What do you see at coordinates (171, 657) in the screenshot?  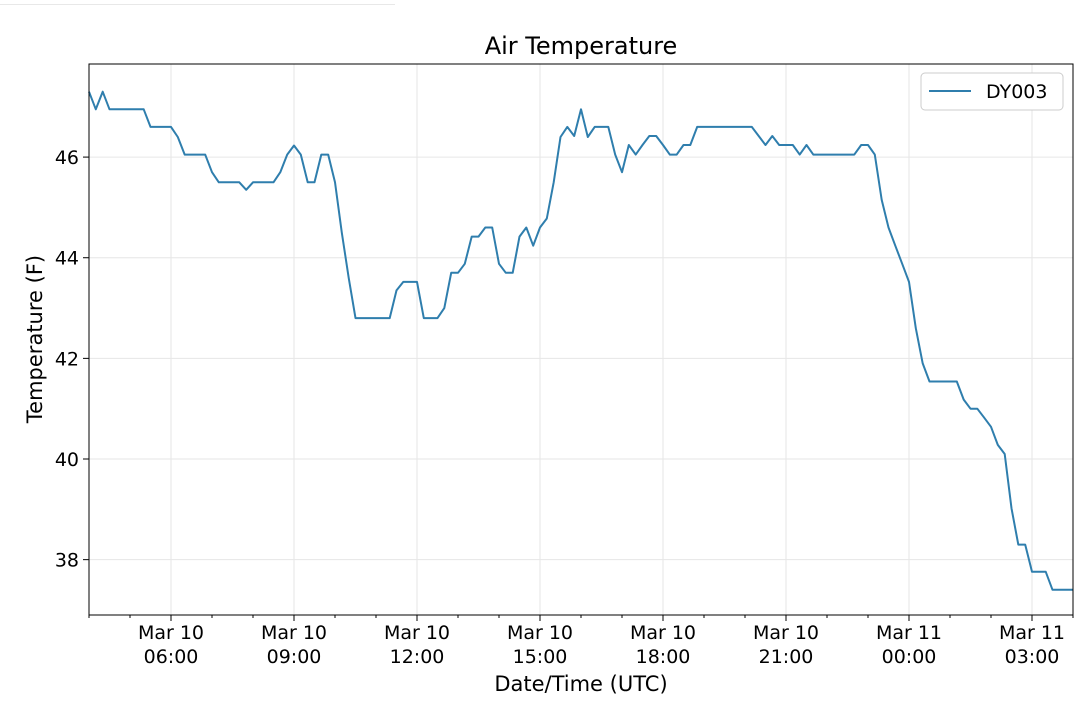 I see `x-tick-label-time: 06:00` at bounding box center [171, 657].